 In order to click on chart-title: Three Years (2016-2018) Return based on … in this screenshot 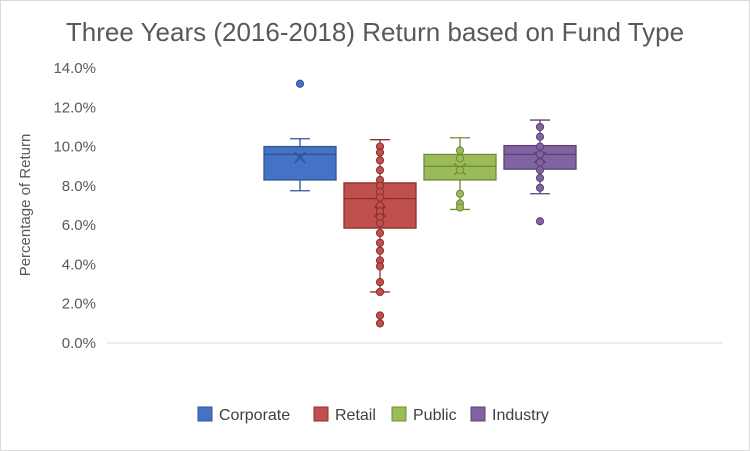, I will do `click(375, 32)`.